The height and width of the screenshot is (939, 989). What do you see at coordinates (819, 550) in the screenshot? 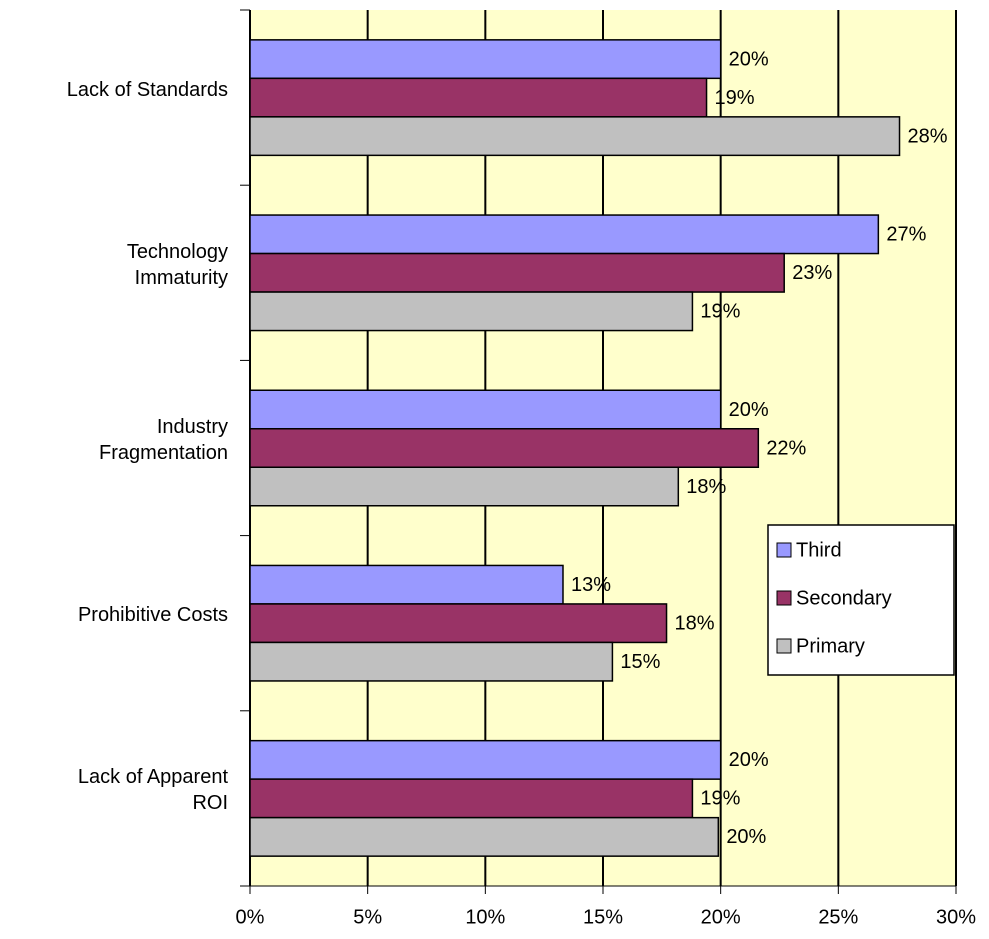
I see `legend-label: Third` at bounding box center [819, 550].